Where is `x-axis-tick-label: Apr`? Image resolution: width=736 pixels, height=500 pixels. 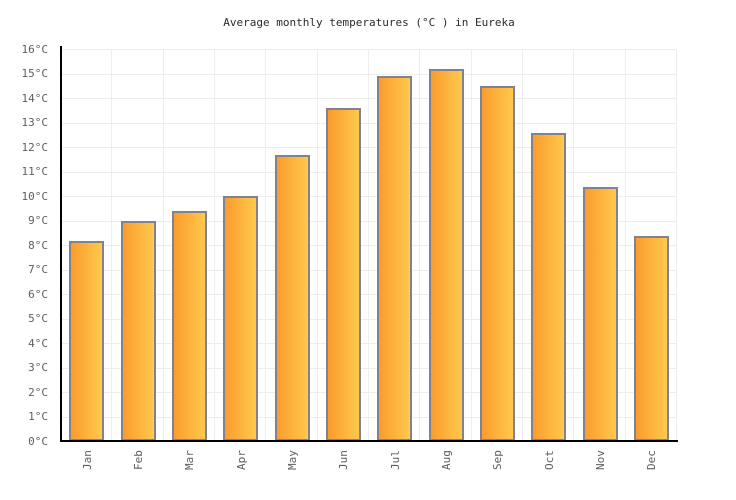 x-axis-tick-label: Apr is located at coordinates (241, 460).